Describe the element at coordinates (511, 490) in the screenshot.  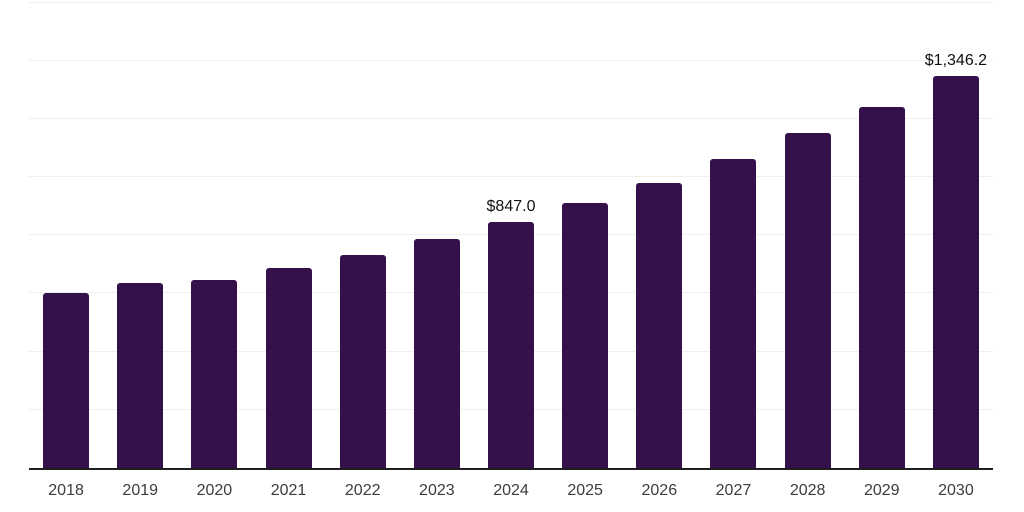
I see `x-tick-label-2024: 2024` at that location.